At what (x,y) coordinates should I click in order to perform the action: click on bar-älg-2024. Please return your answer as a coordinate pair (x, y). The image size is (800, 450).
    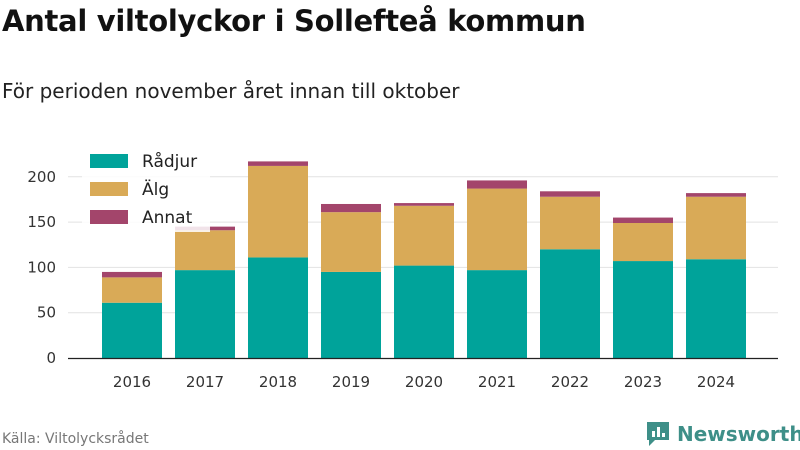
    Looking at the image, I should click on (716, 228).